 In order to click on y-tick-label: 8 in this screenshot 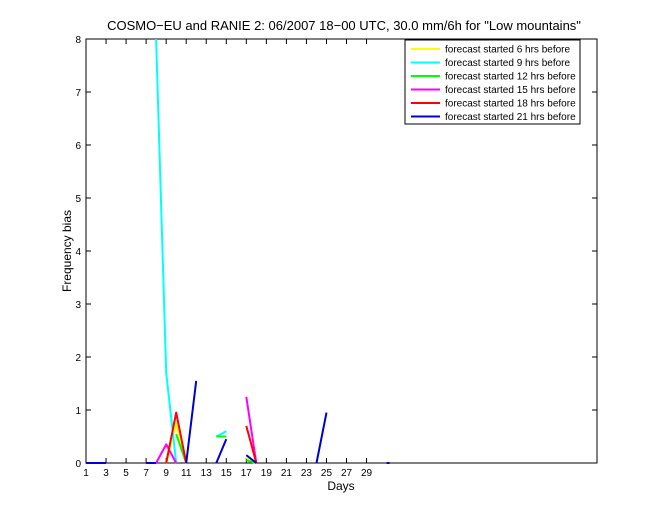, I will do `click(78, 40)`.